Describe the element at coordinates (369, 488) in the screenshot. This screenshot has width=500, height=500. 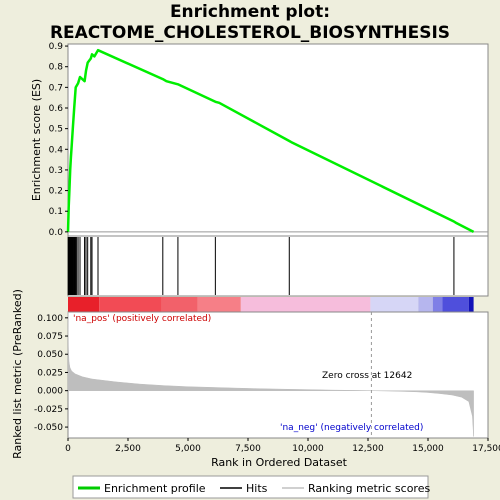
I see `legend-metric-label: Ranking metric scores` at that location.